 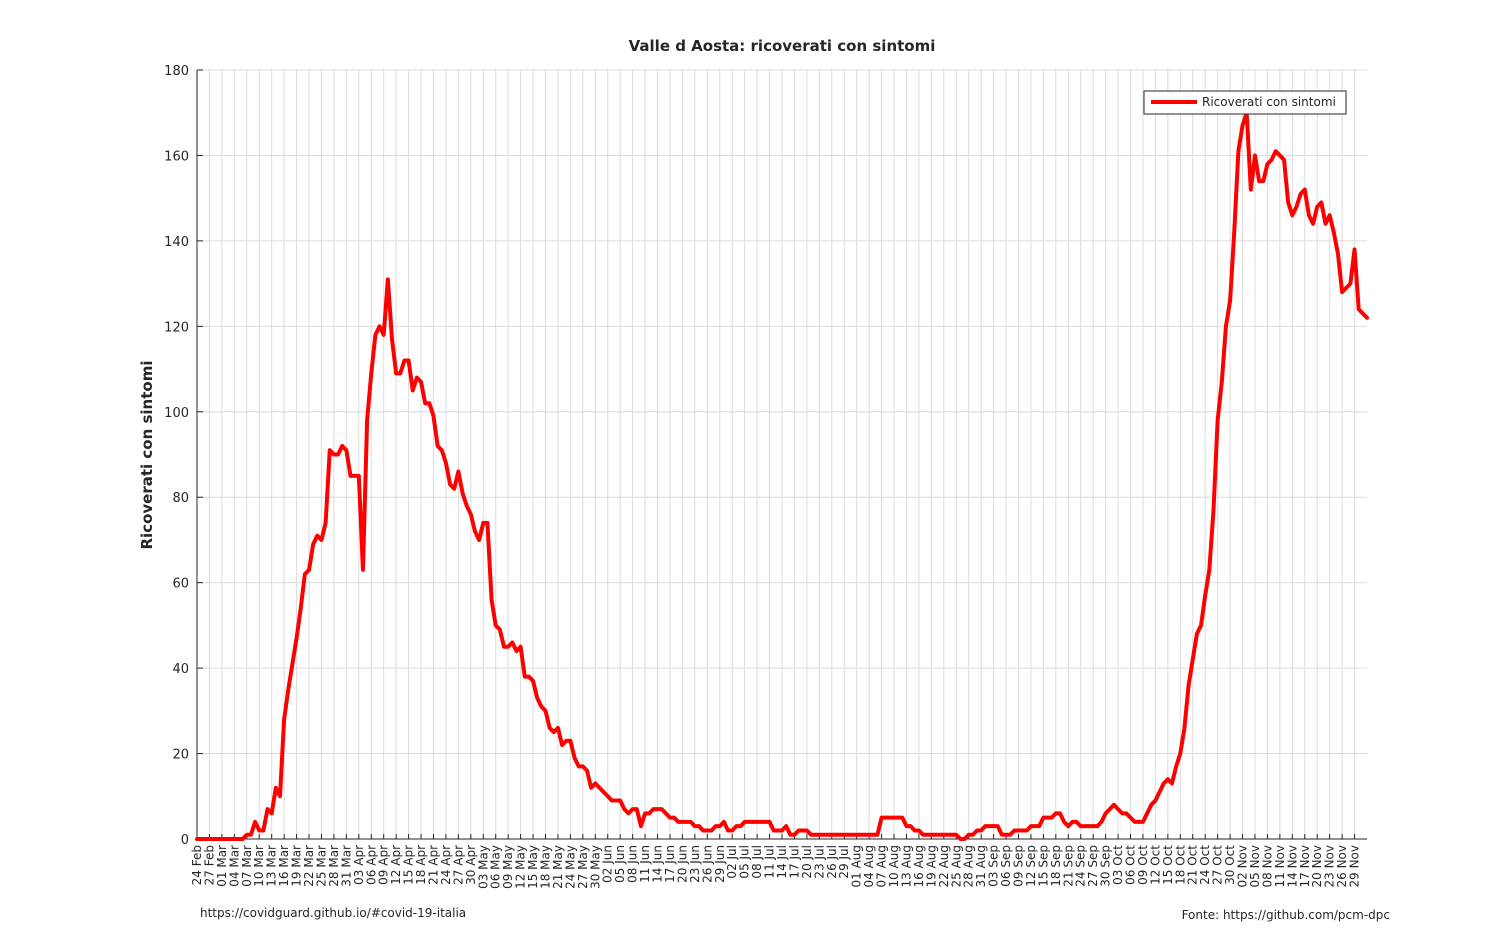 What do you see at coordinates (608, 864) in the screenshot?
I see `x-tick-label: 02 Jun` at bounding box center [608, 864].